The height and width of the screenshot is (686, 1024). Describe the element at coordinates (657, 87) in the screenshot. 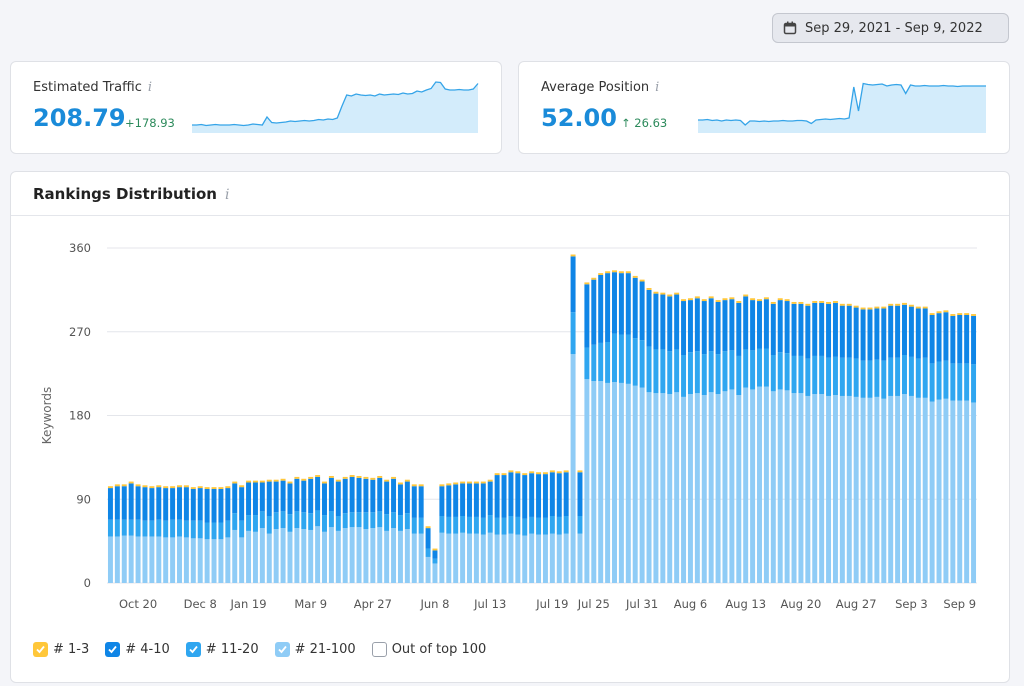

I see `info-icon: i` at that location.